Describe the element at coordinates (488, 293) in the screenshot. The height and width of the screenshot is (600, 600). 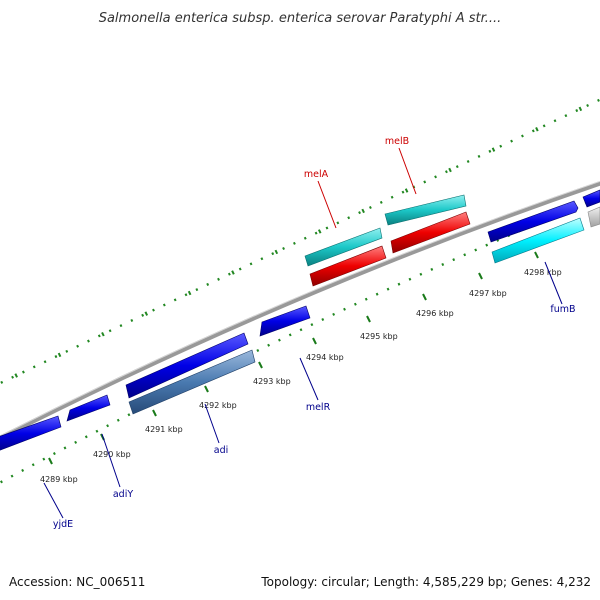
I see `scale-tick-label: 4297 kbp` at that location.